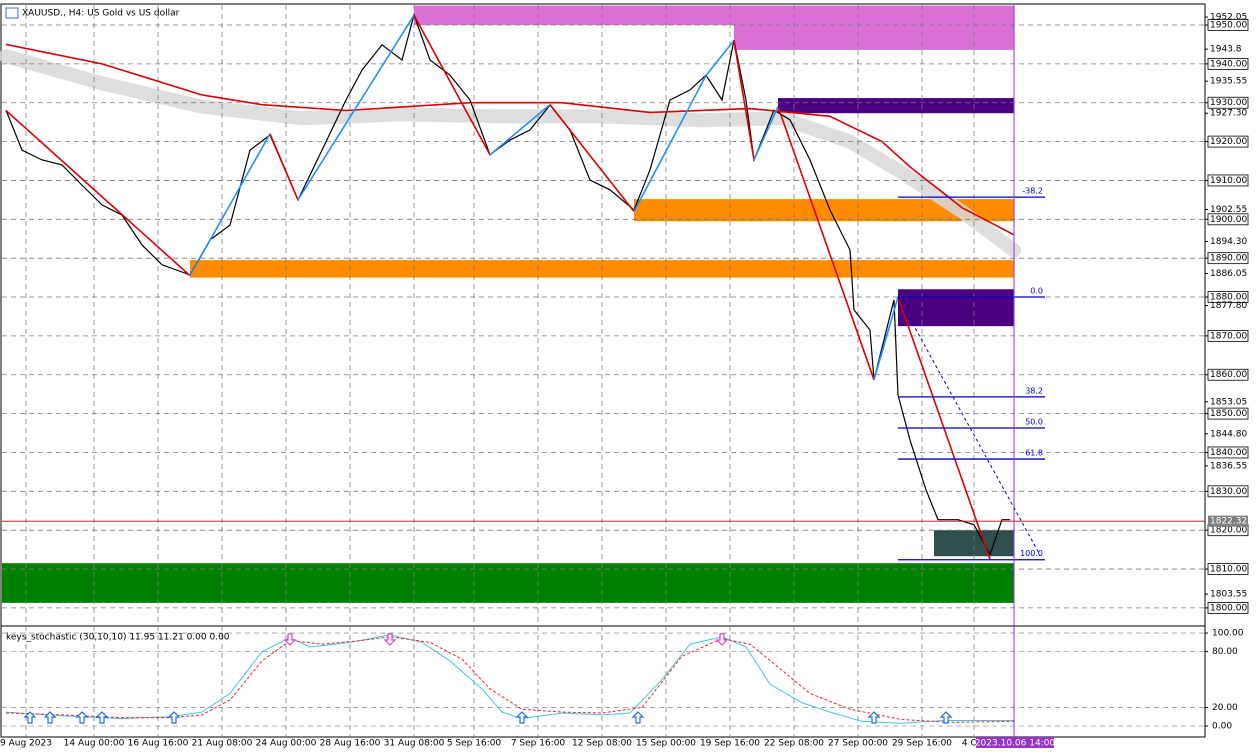  I want to click on x-tick-label: 4 Oct, so click(974, 744).